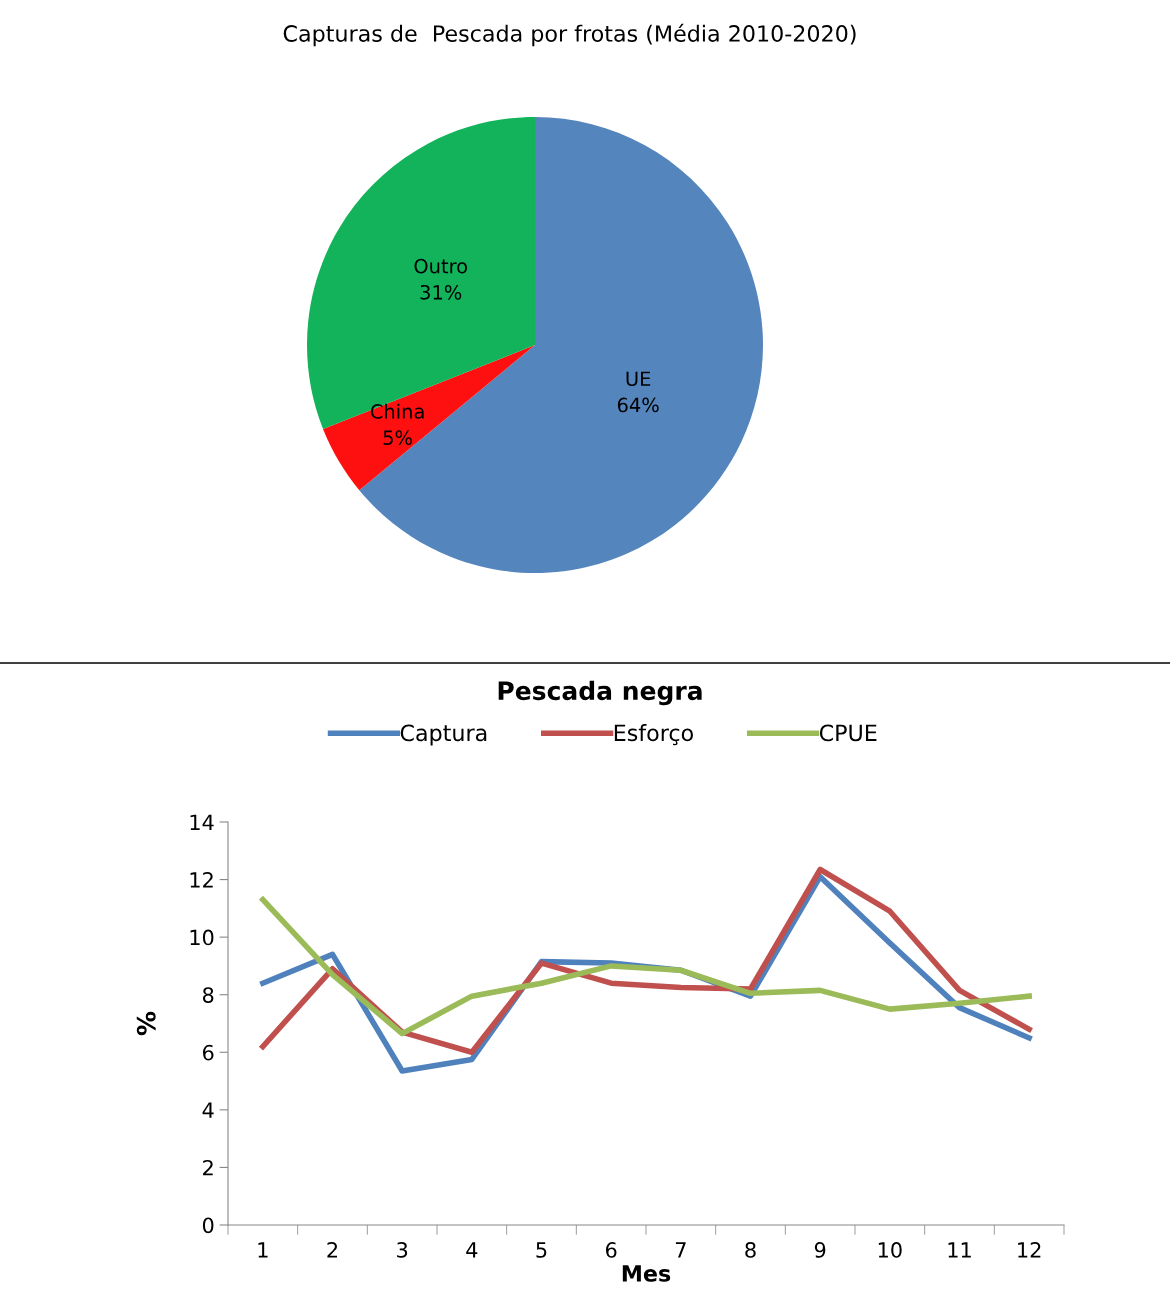 The height and width of the screenshot is (1309, 1170). What do you see at coordinates (569, 35) in the screenshot?
I see `chart-title: Capturas de Pescada por frotas (Média 2010-2020)` at bounding box center [569, 35].